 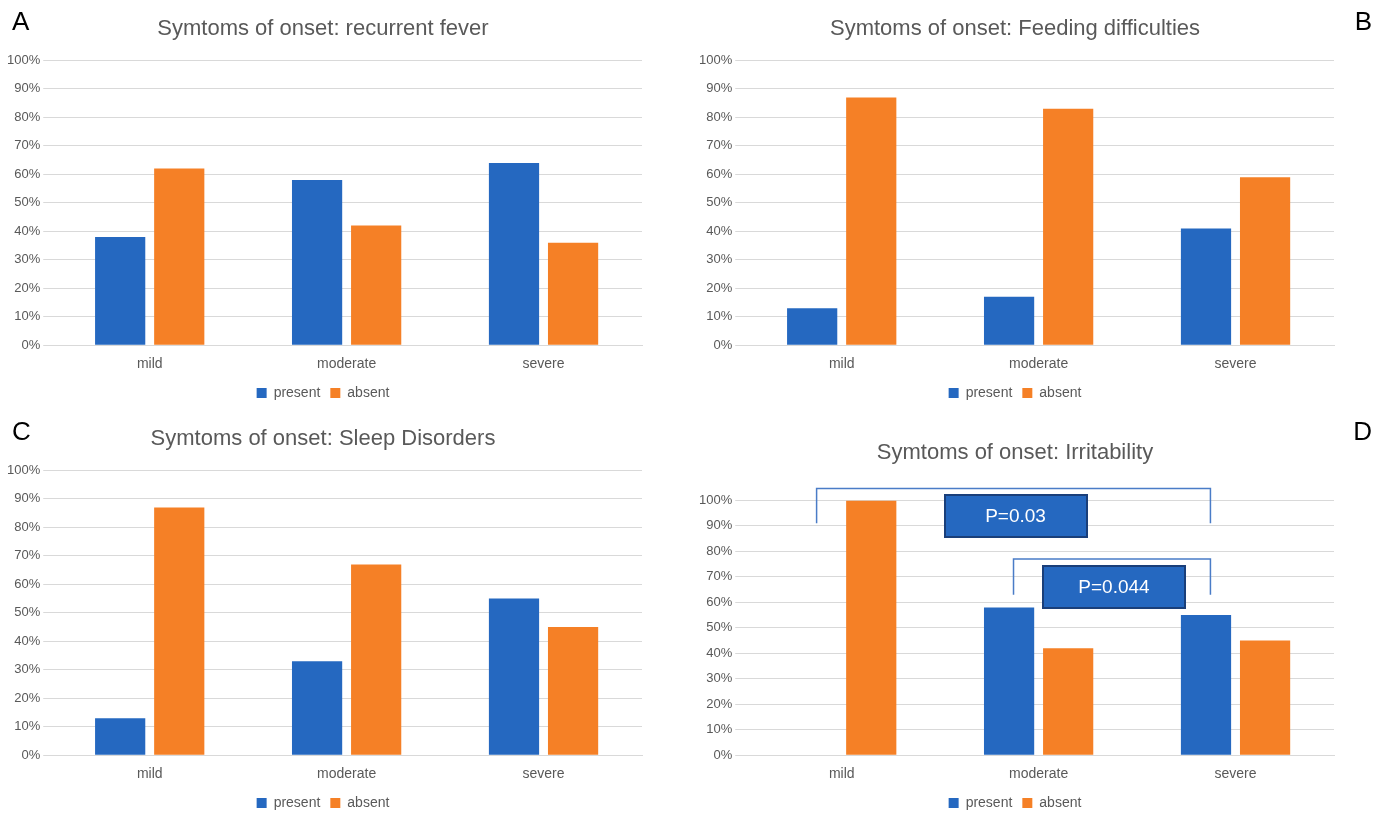 What do you see at coordinates (323, 28) in the screenshot?
I see `chart-title: Symtoms of onset: recurrent fever` at bounding box center [323, 28].